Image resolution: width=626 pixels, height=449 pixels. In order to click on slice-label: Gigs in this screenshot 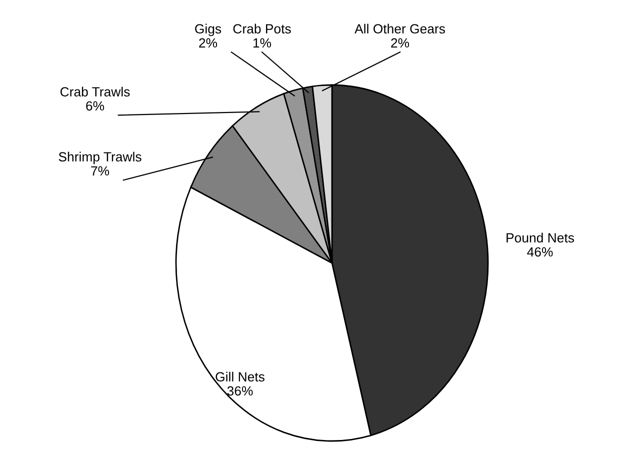, I will do `click(208, 30)`.